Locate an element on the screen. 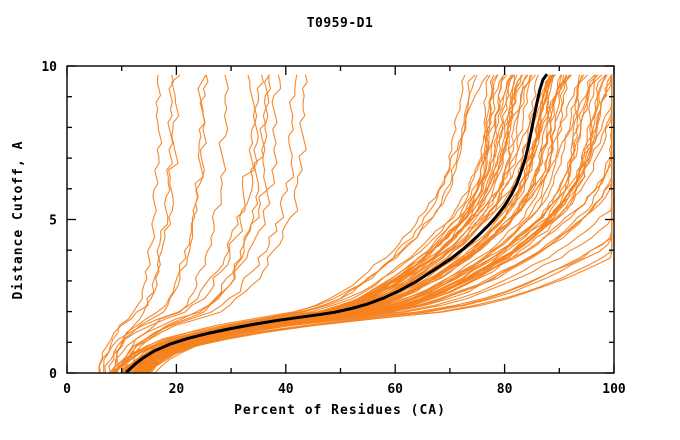  x-axis-title: Percent of Residues (CA) is located at coordinates (340, 410).